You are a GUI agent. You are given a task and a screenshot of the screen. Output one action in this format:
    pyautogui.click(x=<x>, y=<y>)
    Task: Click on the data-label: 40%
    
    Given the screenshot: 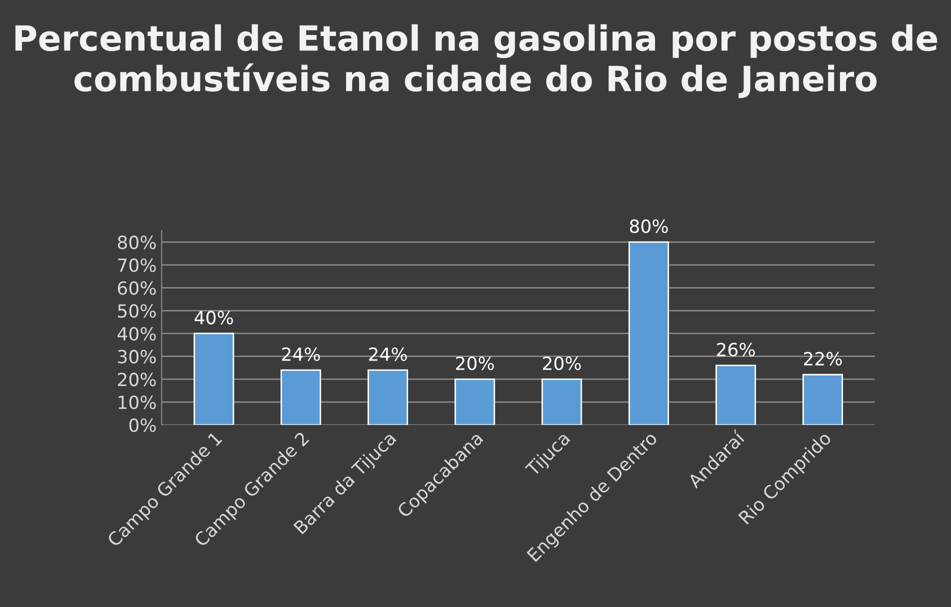 What is the action you would take?
    pyautogui.click(x=213, y=317)
    